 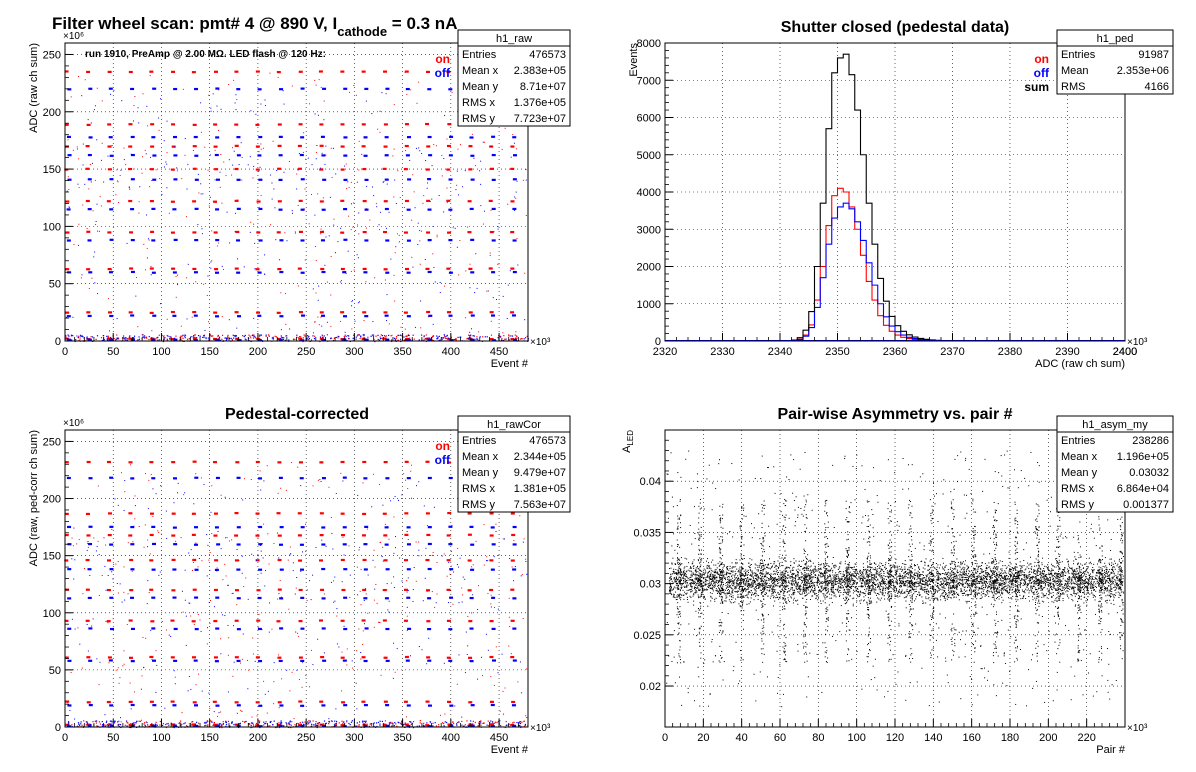 What do you see at coordinates (1036, 87) in the screenshot?
I see `ped-legend-sum: sum` at bounding box center [1036, 87].